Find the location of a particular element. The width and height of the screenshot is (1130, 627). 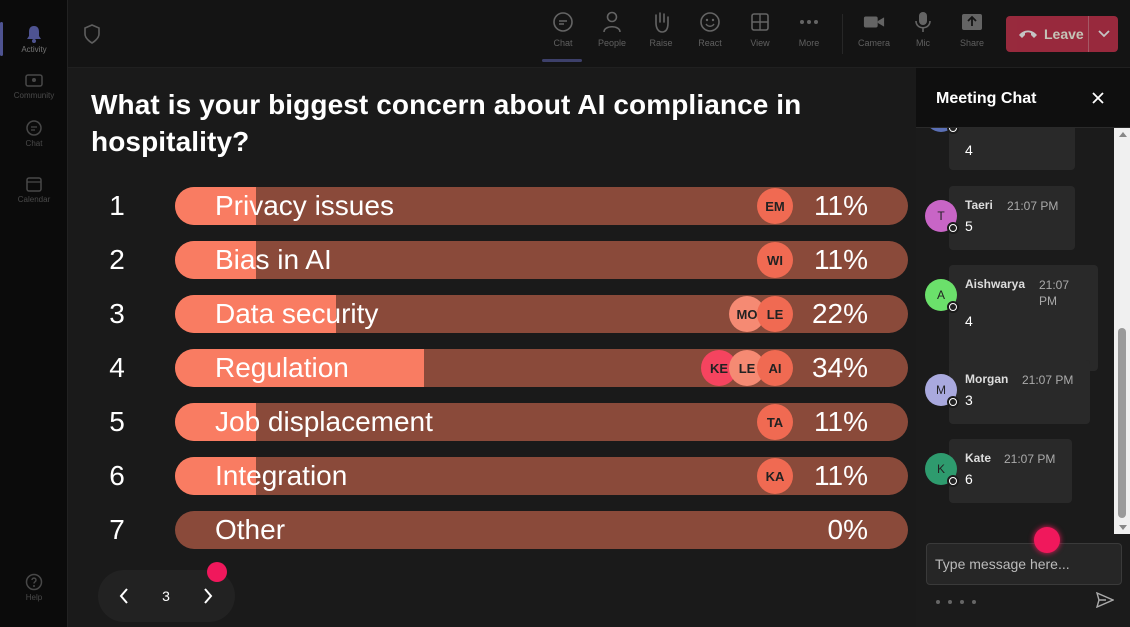

avatar-initial: A is located at coordinates (940, 295).